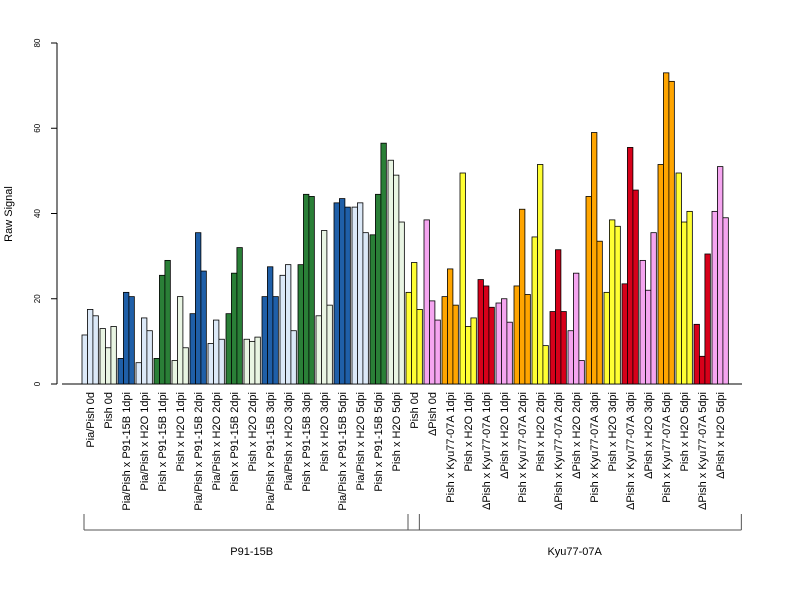 The height and width of the screenshot is (600, 800). What do you see at coordinates (451, 447) in the screenshot?
I see `category-label: Pish x Kyu77-07A 1dpi` at bounding box center [451, 447].